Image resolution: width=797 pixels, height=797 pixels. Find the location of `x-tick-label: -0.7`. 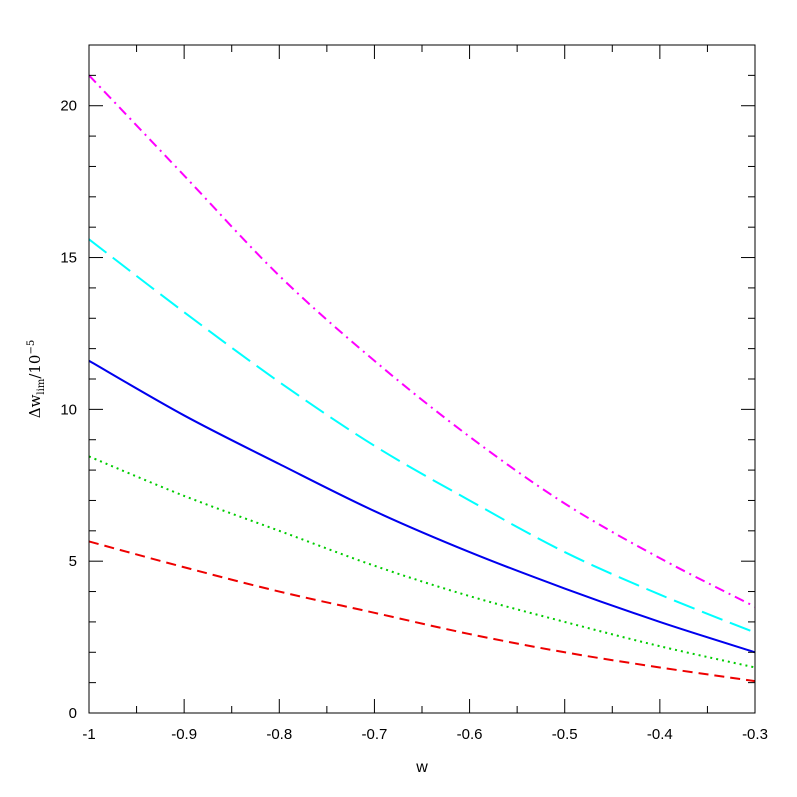

x-tick-label: -0.7 is located at coordinates (374, 734).